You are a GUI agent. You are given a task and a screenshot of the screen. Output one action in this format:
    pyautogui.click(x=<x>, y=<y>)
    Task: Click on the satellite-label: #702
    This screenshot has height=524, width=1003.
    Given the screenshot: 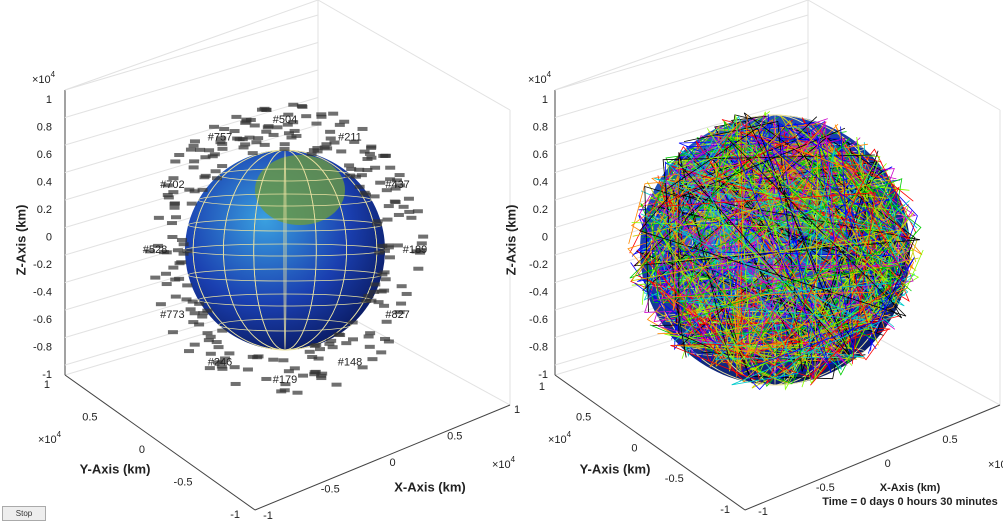 What is the action you would take?
    pyautogui.click(x=172, y=185)
    